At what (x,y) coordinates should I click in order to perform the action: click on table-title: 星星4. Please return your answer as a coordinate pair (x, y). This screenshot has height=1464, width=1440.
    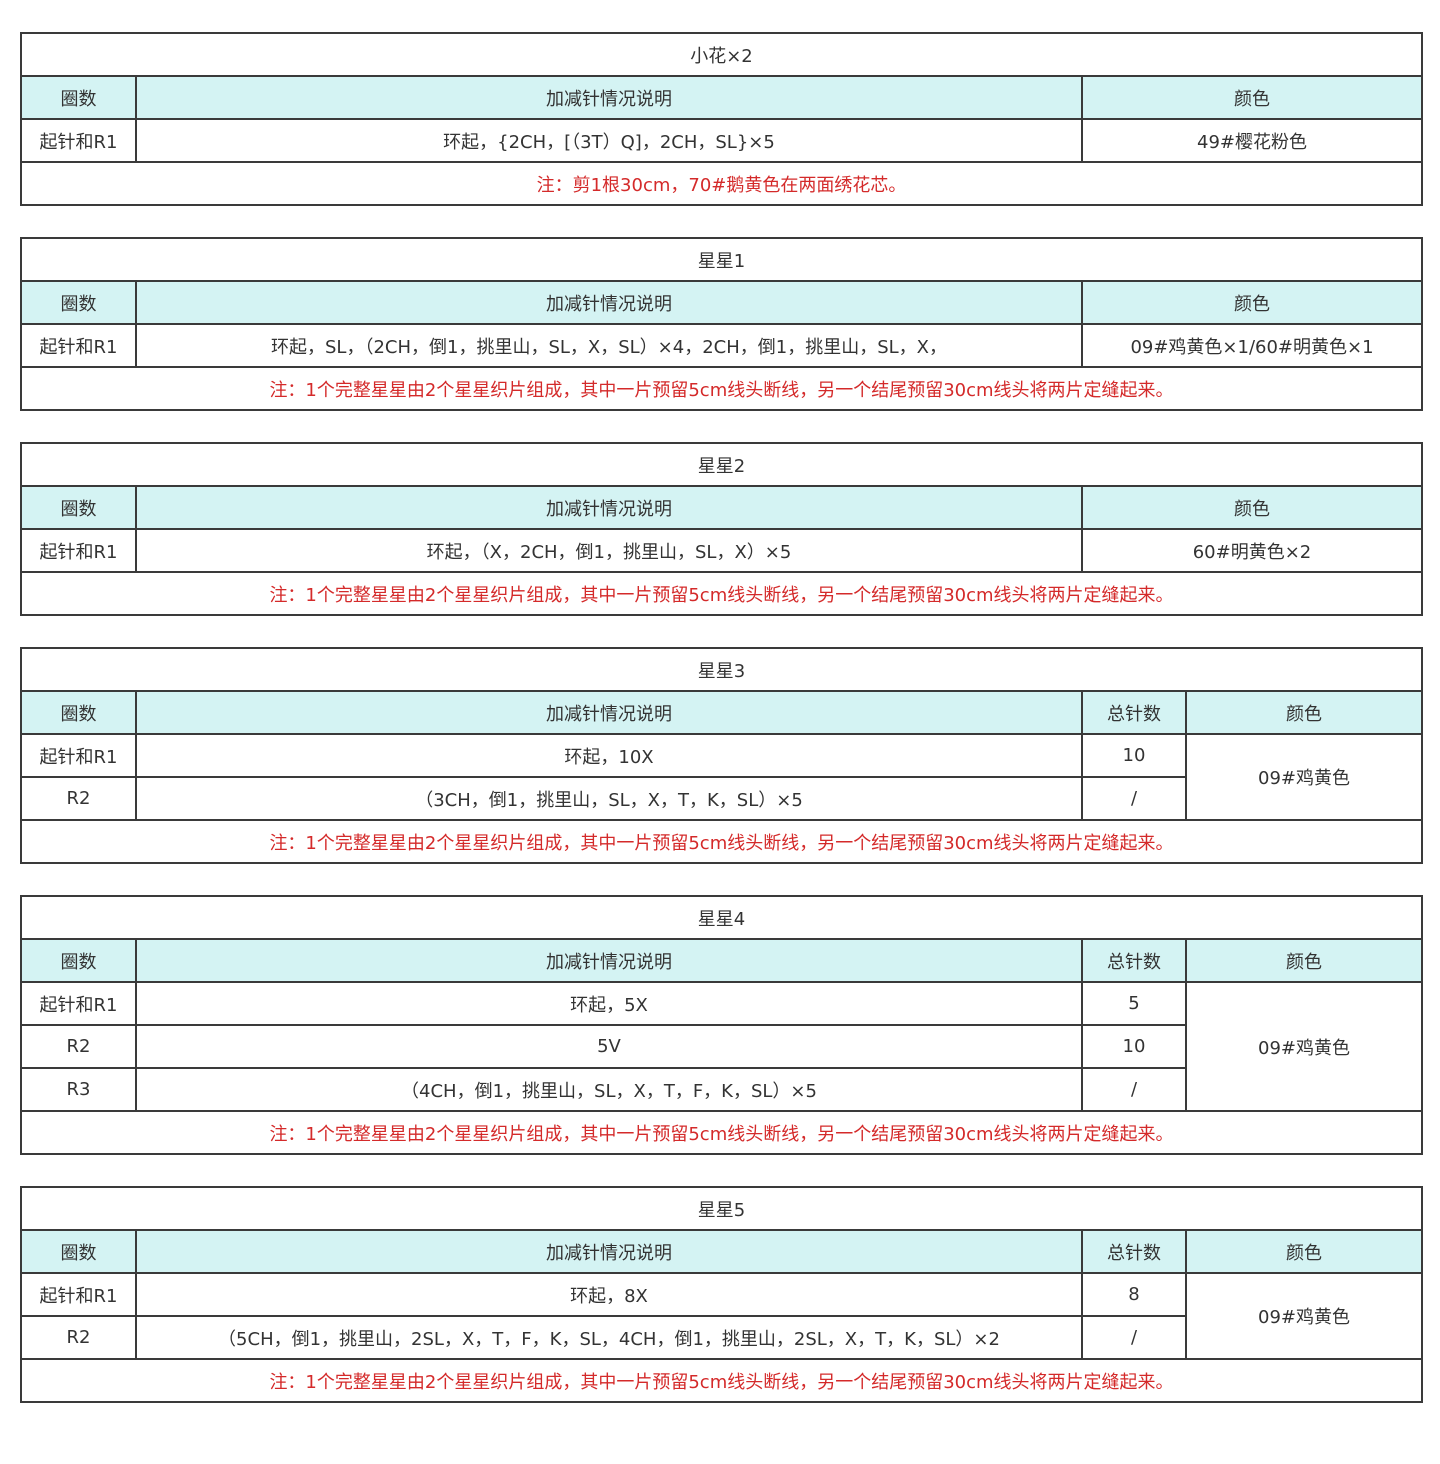
    Looking at the image, I should click on (721, 917).